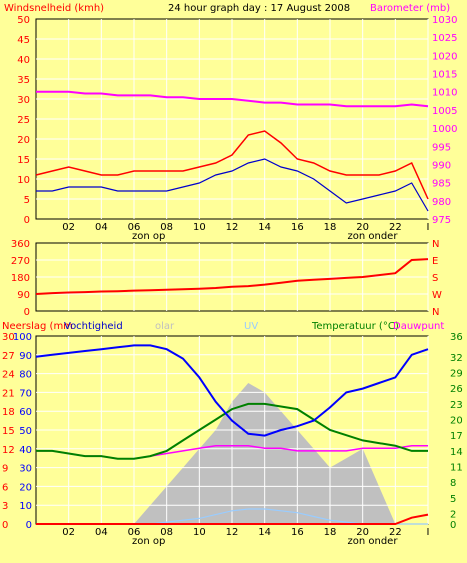  Describe the element at coordinates (20, 278) in the screenshot. I see `direction-y-tick: 180` at that location.